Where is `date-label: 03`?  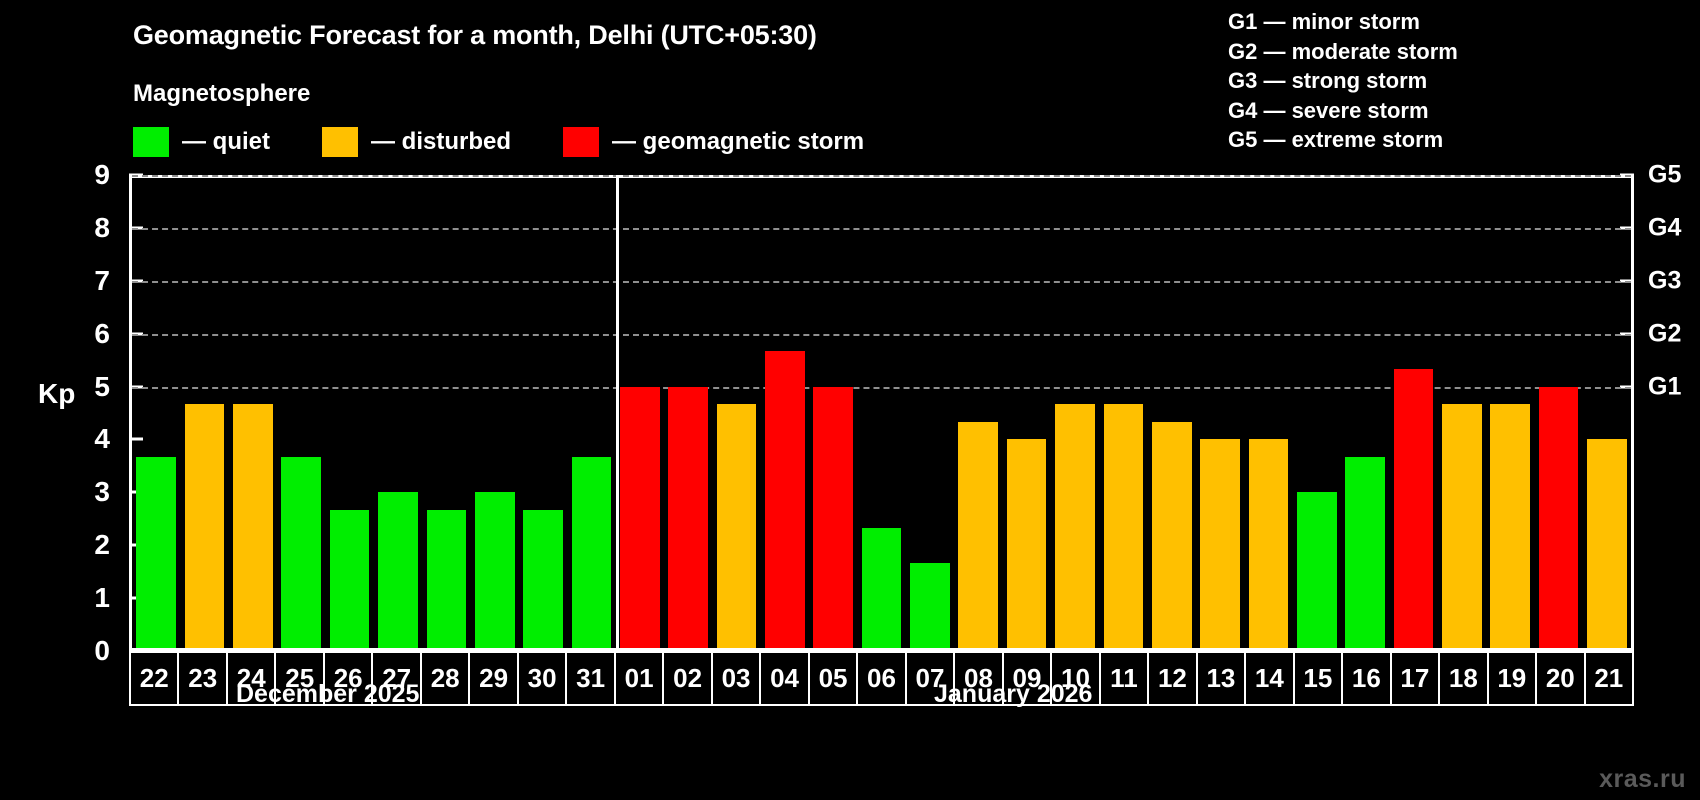
date-label: 03 is located at coordinates (736, 678).